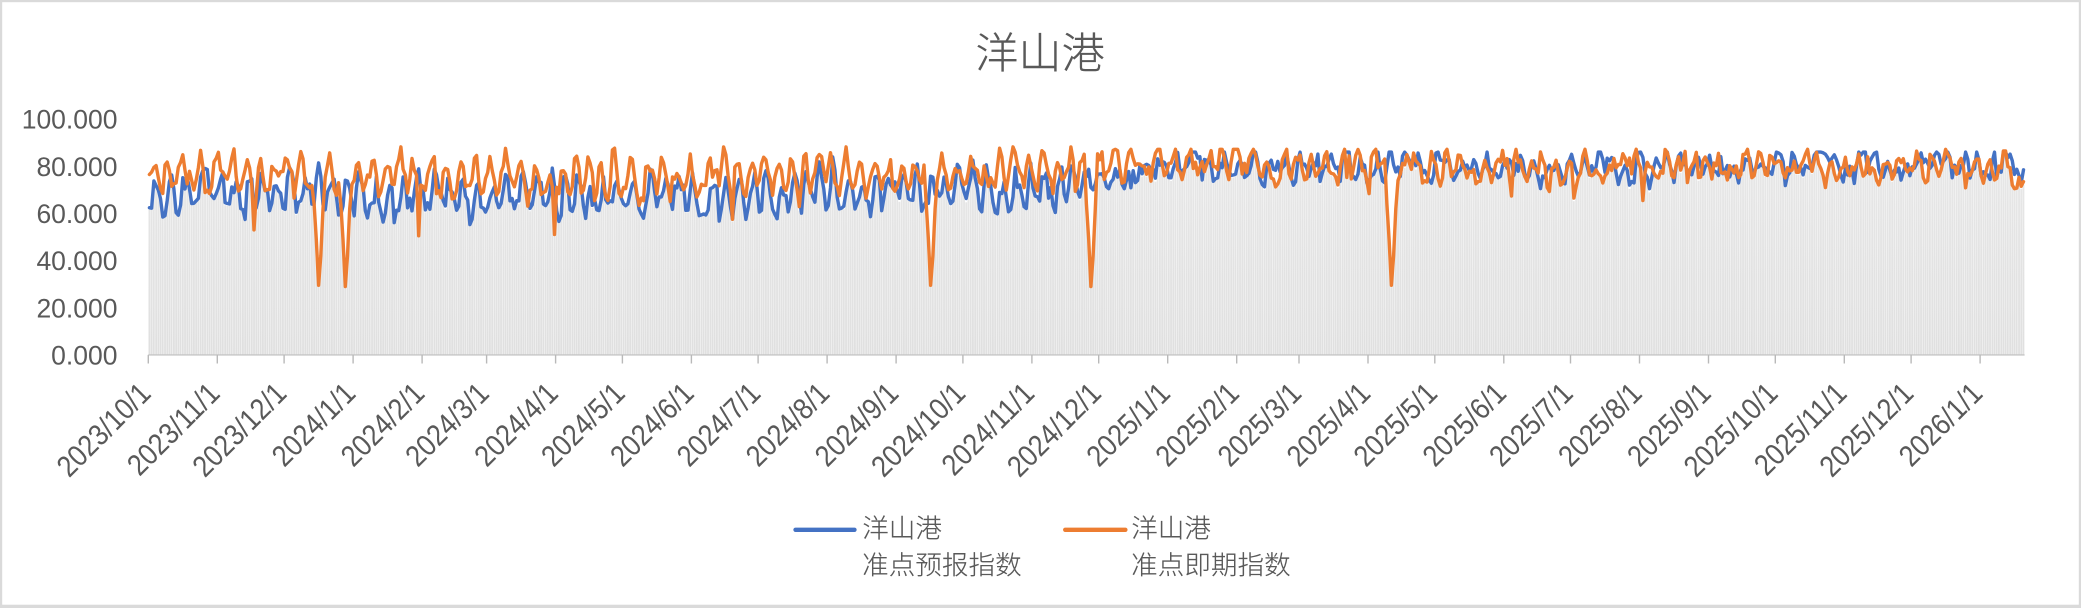 This screenshot has width=2081, height=613. I want to click on svg-text: 20.000, so click(76, 308).